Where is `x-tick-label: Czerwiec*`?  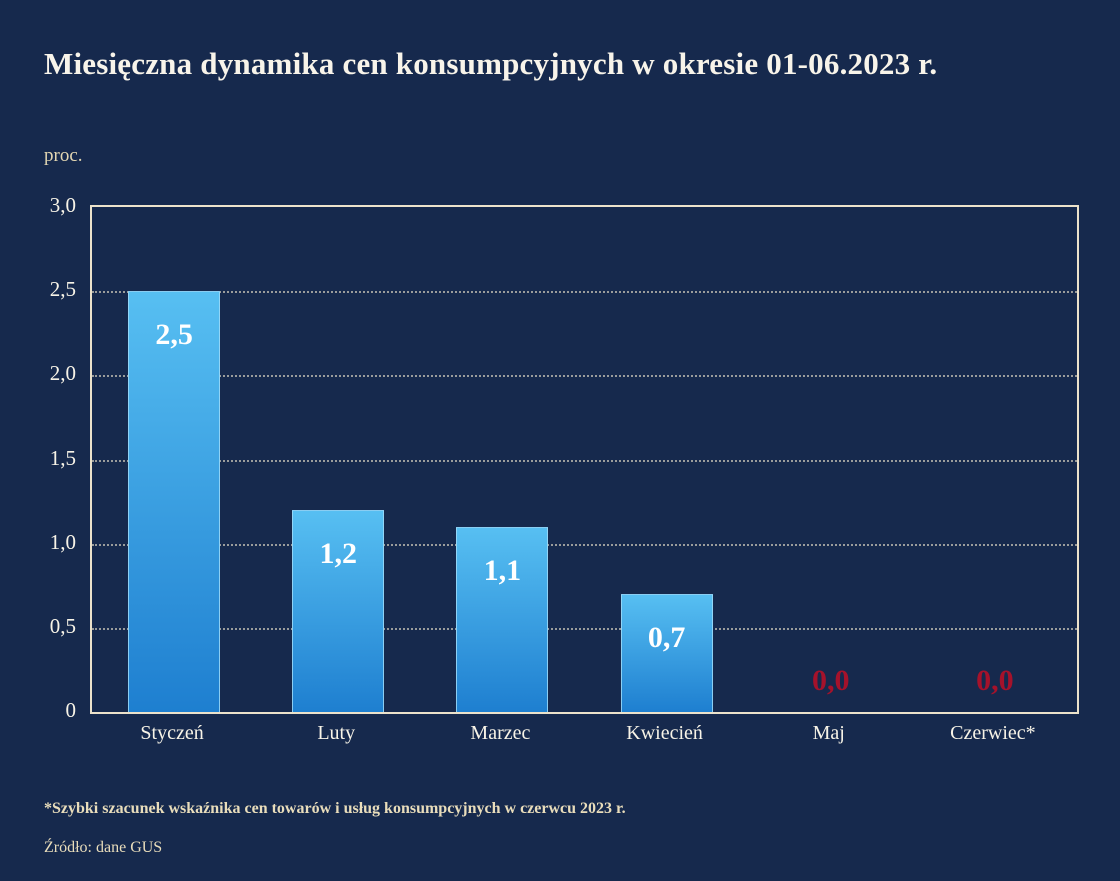 x-tick-label: Czerwiec* is located at coordinates (993, 733).